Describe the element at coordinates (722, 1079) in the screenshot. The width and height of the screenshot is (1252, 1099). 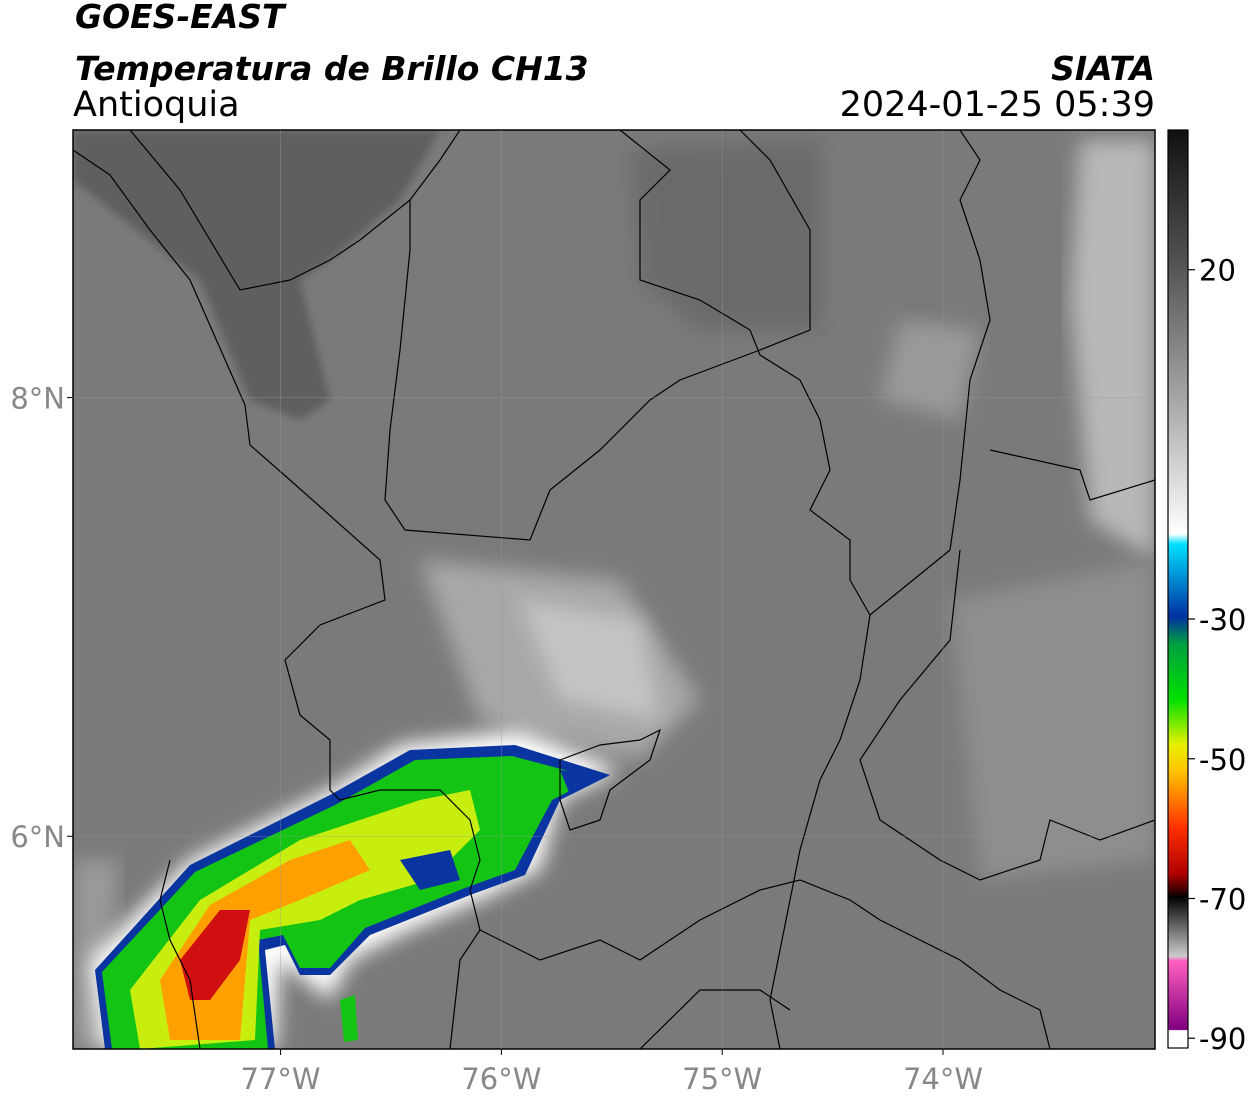
I see `lon-label: 75°W` at that location.